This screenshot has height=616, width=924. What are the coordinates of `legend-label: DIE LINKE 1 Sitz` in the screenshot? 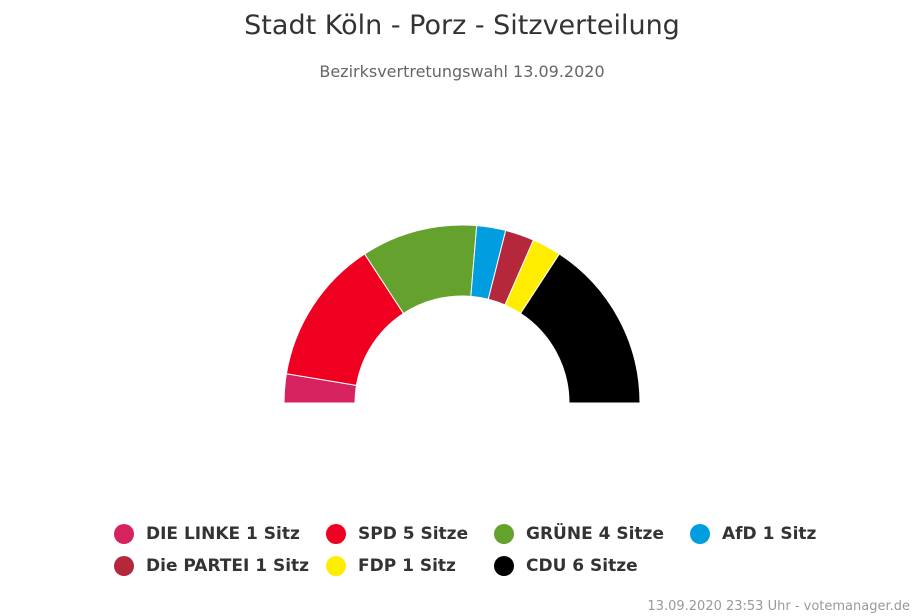 It's located at (223, 534).